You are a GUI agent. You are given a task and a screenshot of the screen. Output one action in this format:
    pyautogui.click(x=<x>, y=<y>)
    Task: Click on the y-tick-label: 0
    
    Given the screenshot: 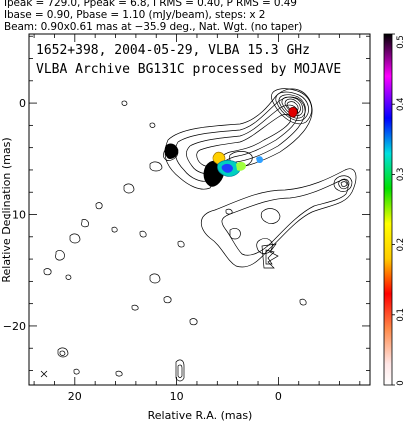 What is the action you would take?
    pyautogui.click(x=22, y=103)
    